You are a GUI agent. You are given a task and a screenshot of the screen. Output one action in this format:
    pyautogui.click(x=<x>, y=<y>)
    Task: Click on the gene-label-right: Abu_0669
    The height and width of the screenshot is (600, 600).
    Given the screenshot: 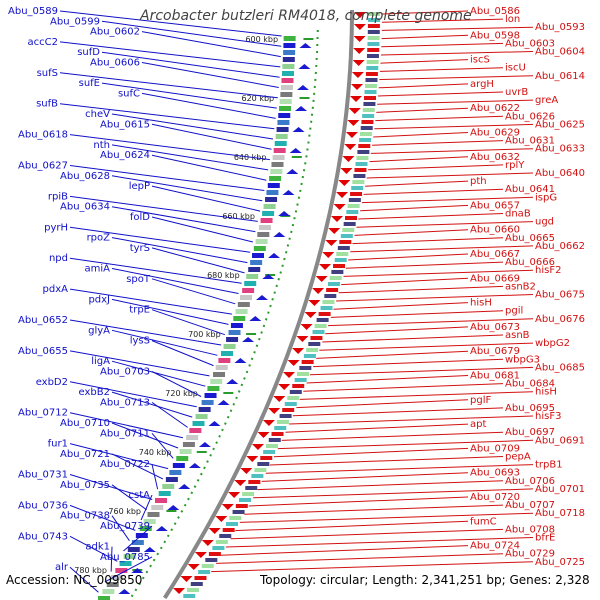 What is the action you would take?
    pyautogui.click(x=495, y=278)
    